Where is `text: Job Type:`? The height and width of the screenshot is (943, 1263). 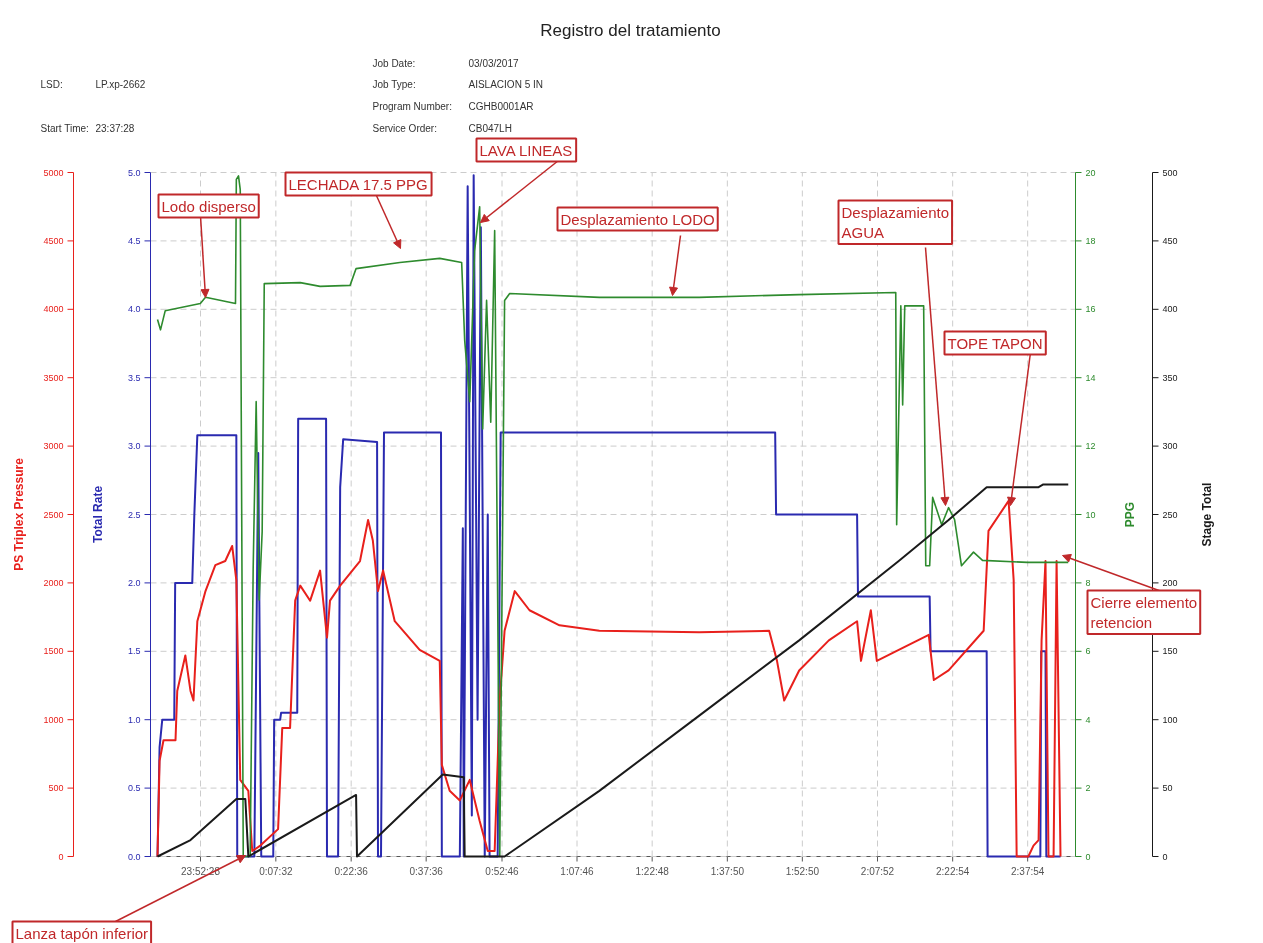 text: Job Type: is located at coordinates (394, 84).